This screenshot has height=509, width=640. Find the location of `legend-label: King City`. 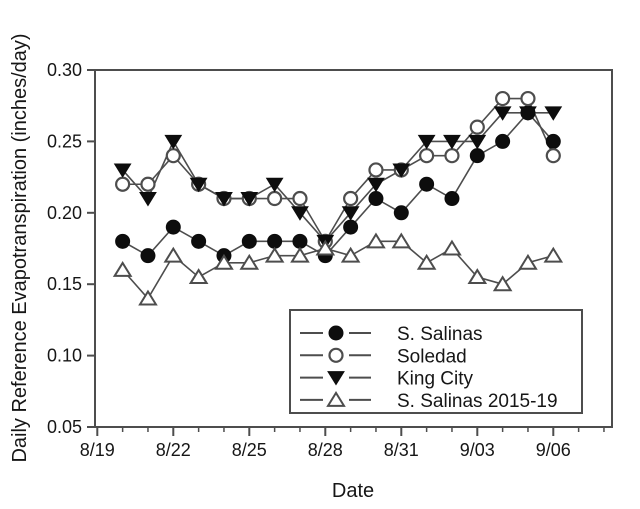

legend-label: King City is located at coordinates (435, 379).